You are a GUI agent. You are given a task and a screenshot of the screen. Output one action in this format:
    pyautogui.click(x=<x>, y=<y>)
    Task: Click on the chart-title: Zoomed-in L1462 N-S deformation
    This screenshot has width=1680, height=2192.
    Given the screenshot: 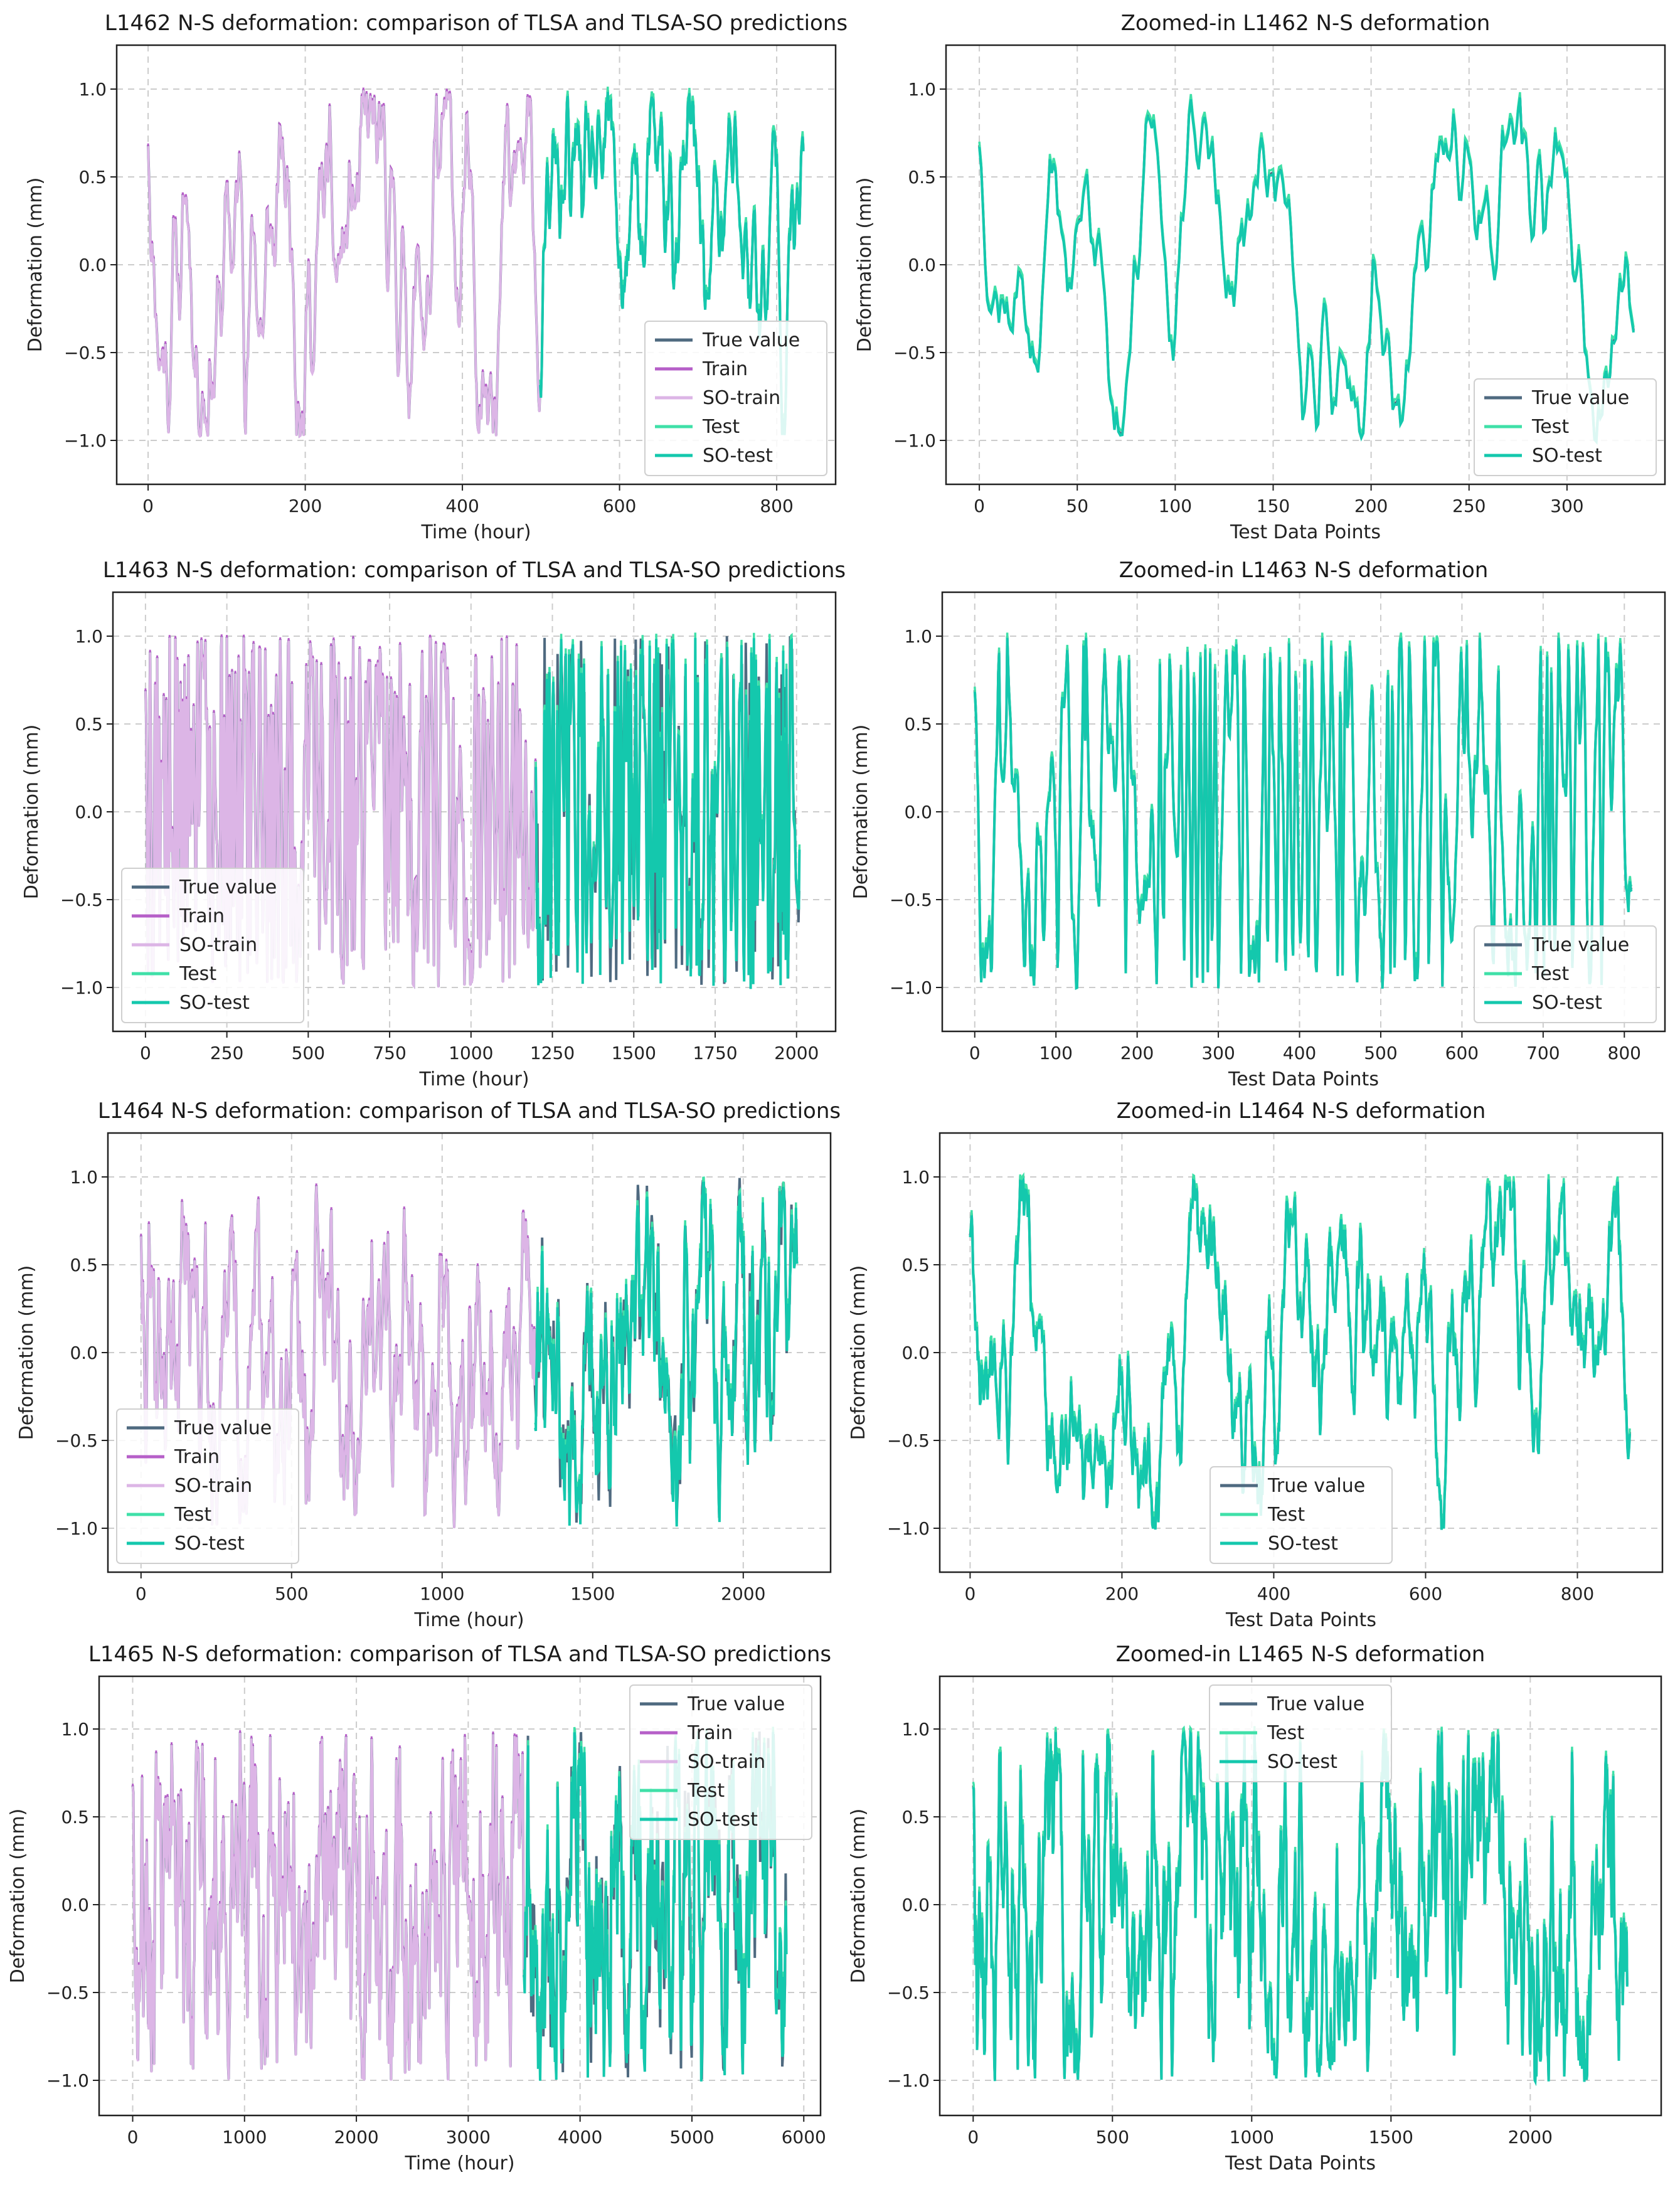 What is the action you would take?
    pyautogui.click(x=1306, y=23)
    